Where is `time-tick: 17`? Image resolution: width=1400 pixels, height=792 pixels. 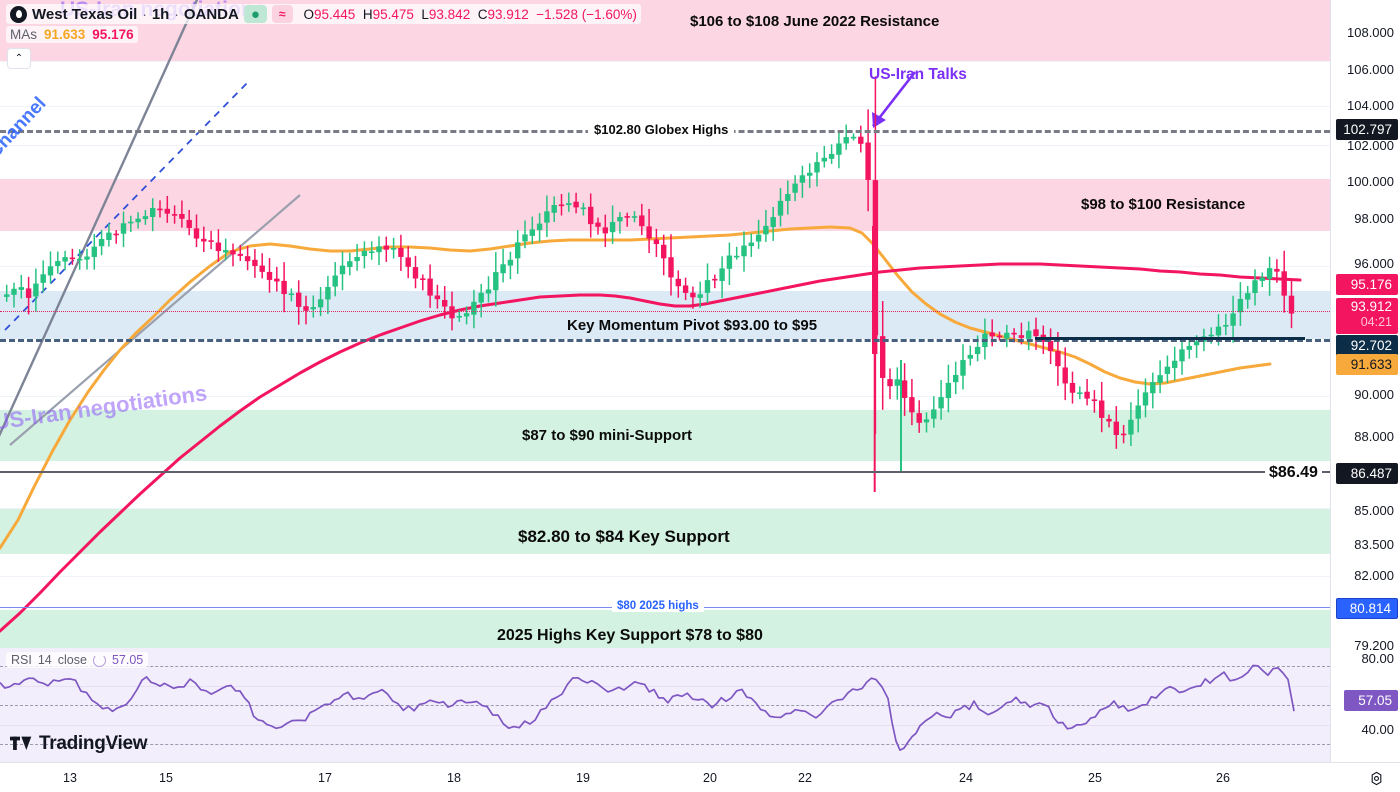 time-tick: 17 is located at coordinates (325, 778).